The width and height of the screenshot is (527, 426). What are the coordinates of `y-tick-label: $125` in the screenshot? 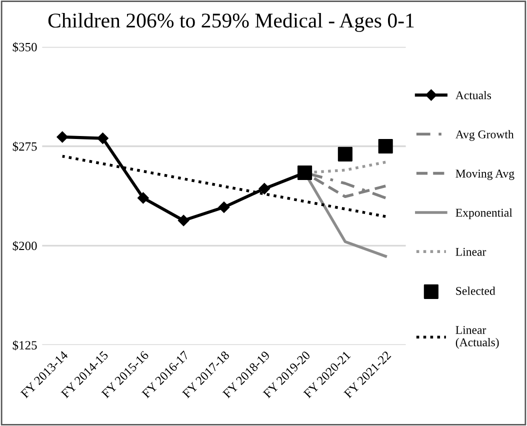 It's located at (24, 345).